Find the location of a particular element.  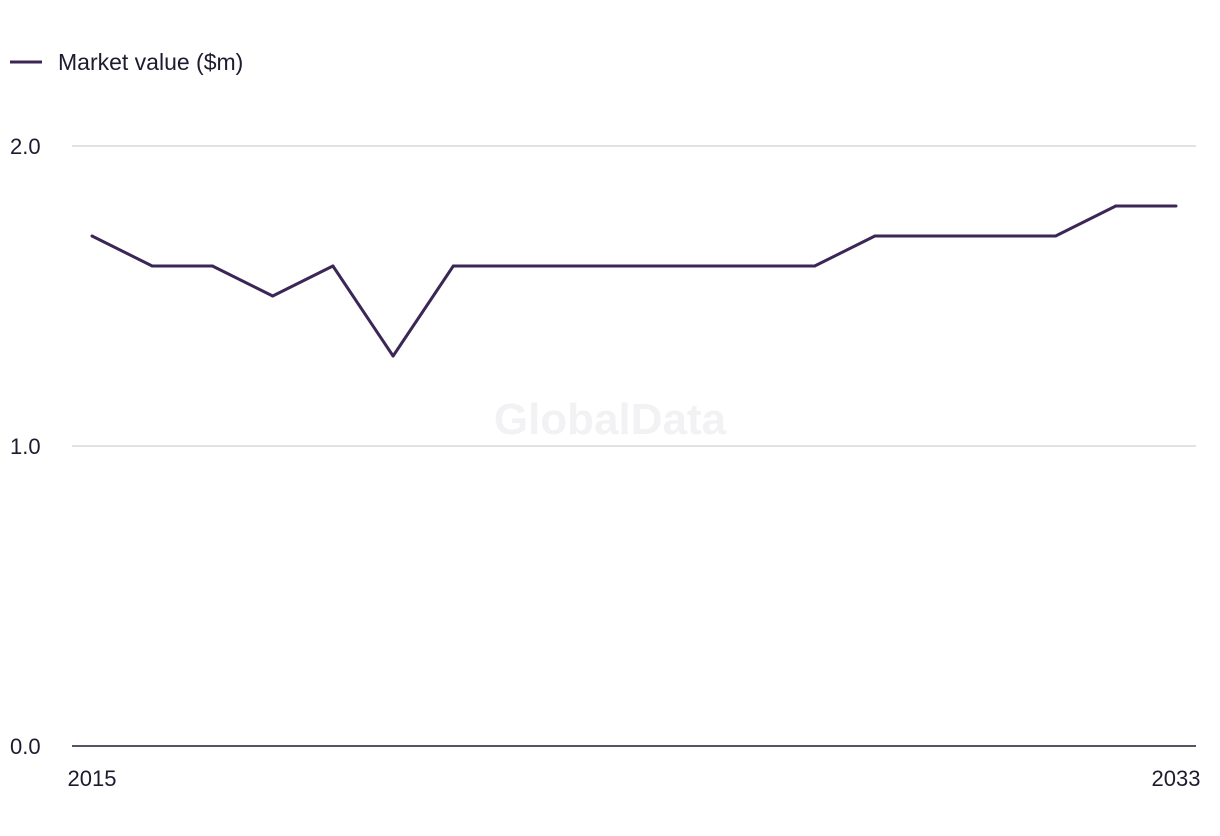

x-tick-label: 2015 is located at coordinates (92, 778).